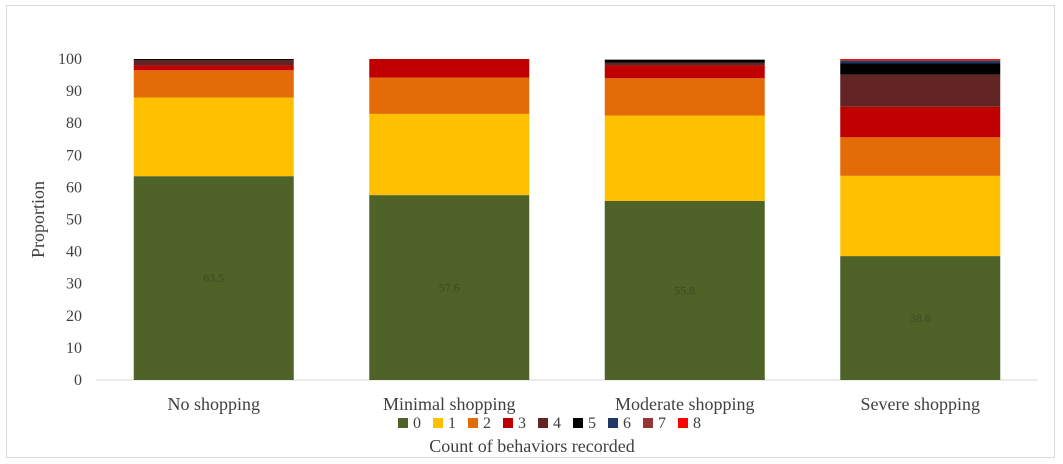 This screenshot has height=464, width=1063. I want to click on y-tick-label: 100, so click(70, 59).